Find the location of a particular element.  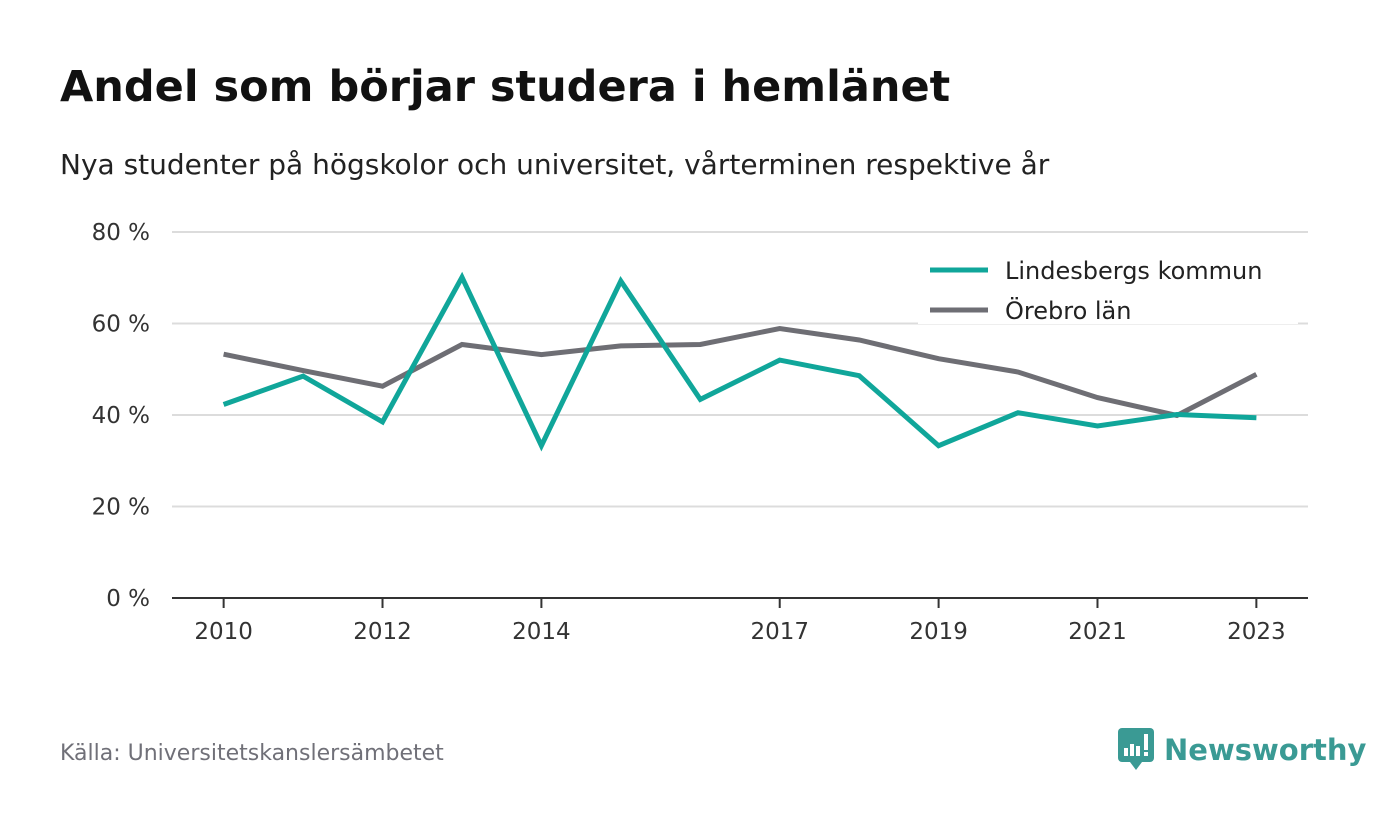

brand-logo: Newsworthy is located at coordinates (1242, 750).